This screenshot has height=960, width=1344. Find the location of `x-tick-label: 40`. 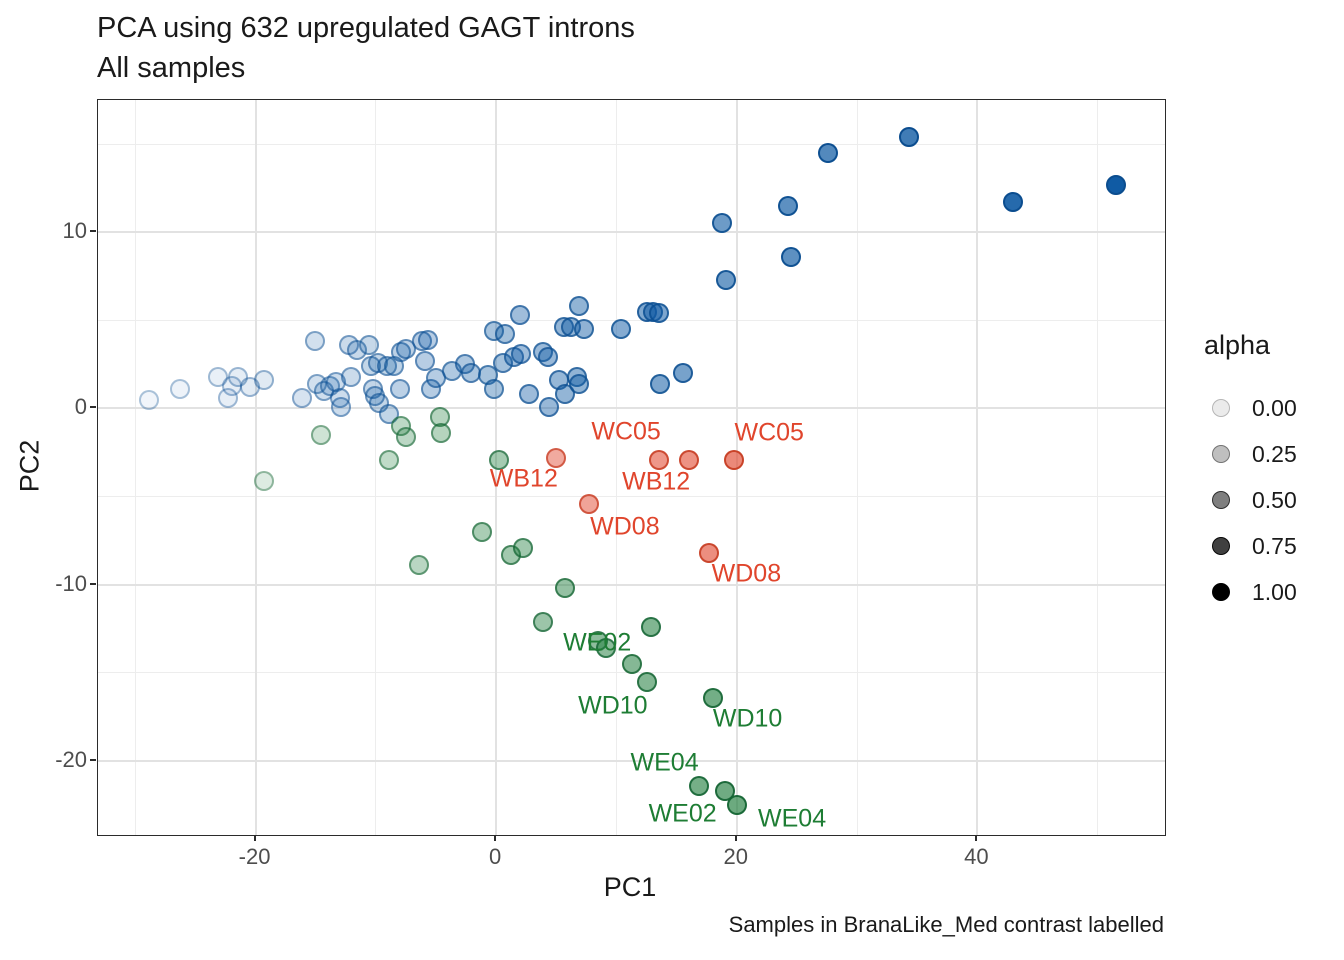

x-tick-label: 40 is located at coordinates (976, 856).